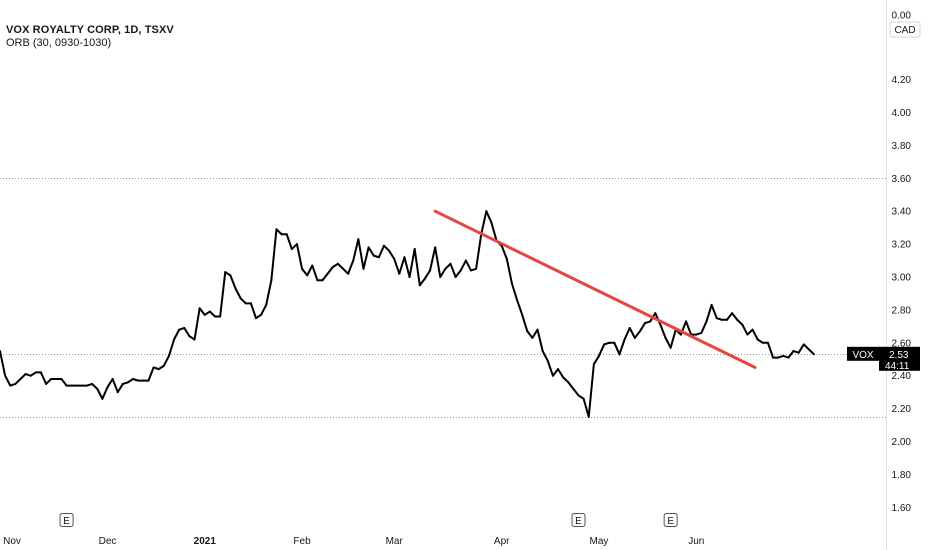 The image size is (932, 550). What do you see at coordinates (904, 30) in the screenshot?
I see `currency-label: CAD` at bounding box center [904, 30].